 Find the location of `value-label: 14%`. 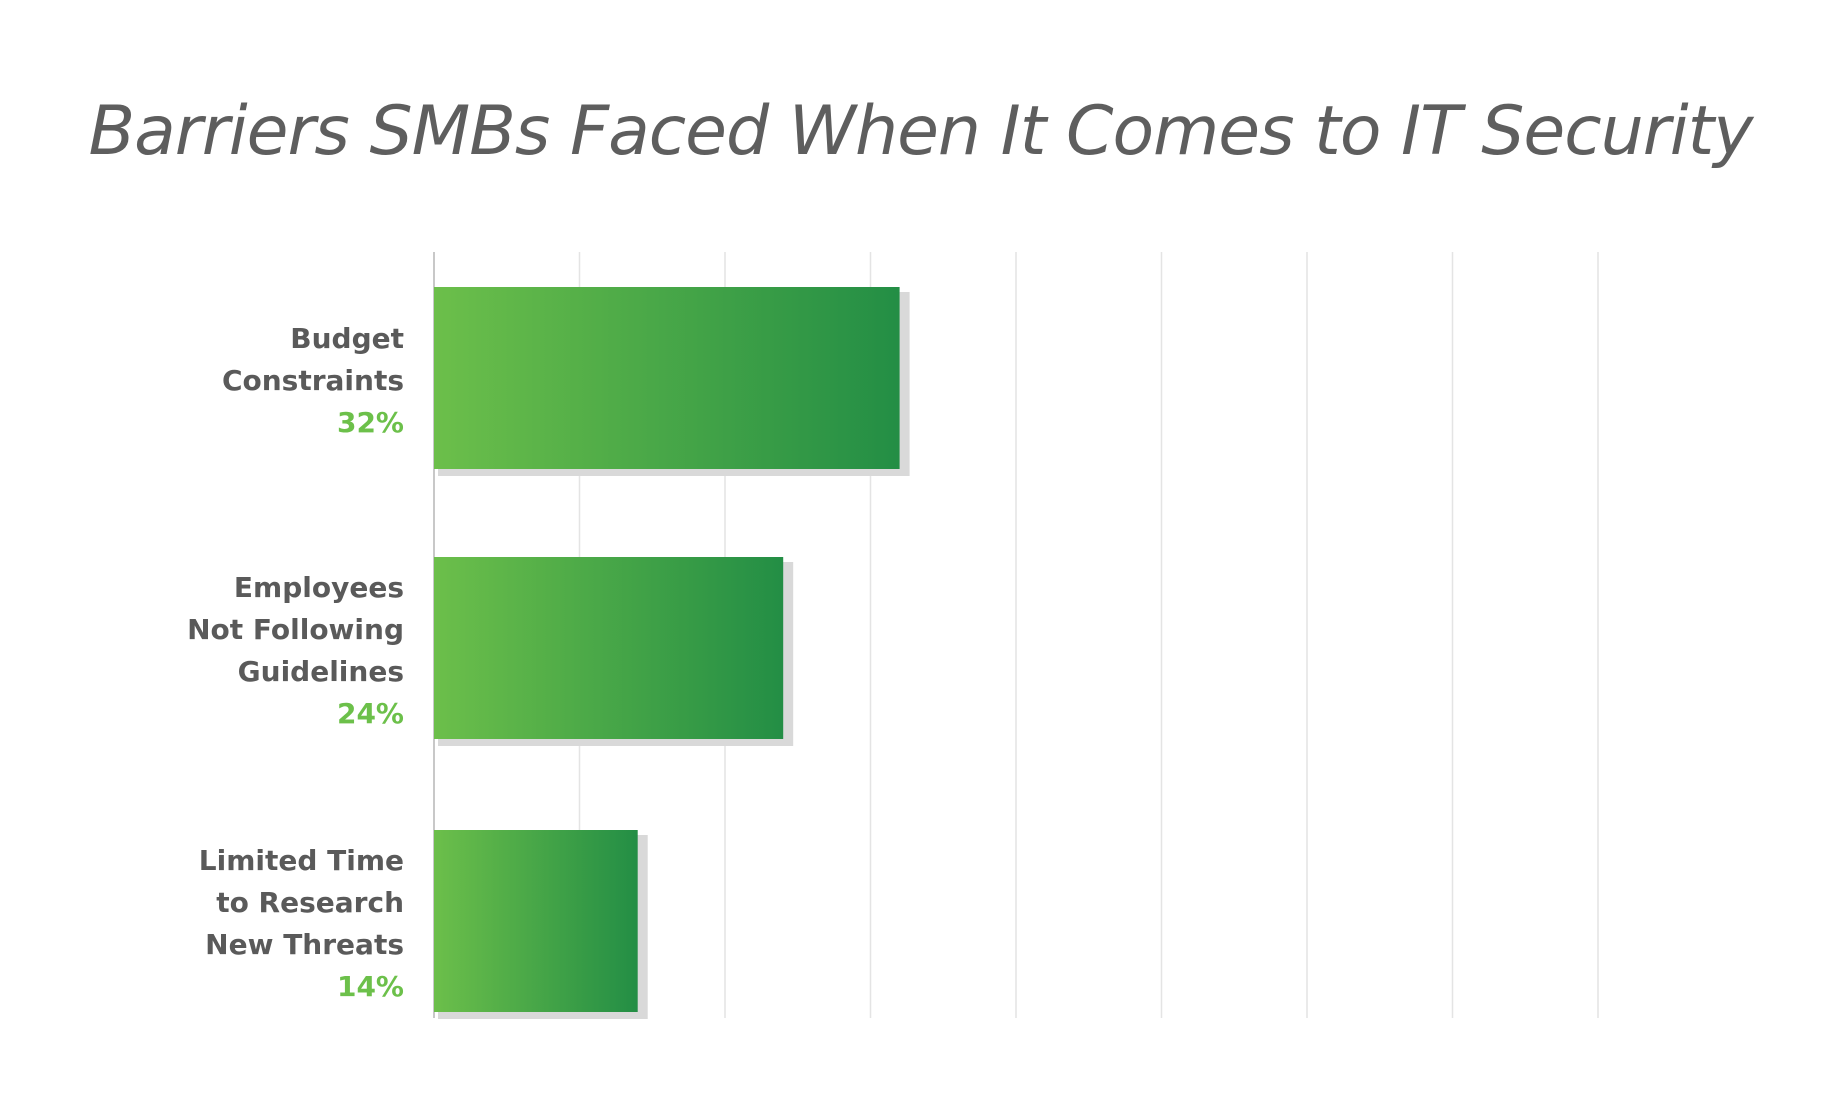

value-label: 14% is located at coordinates (370, 986).